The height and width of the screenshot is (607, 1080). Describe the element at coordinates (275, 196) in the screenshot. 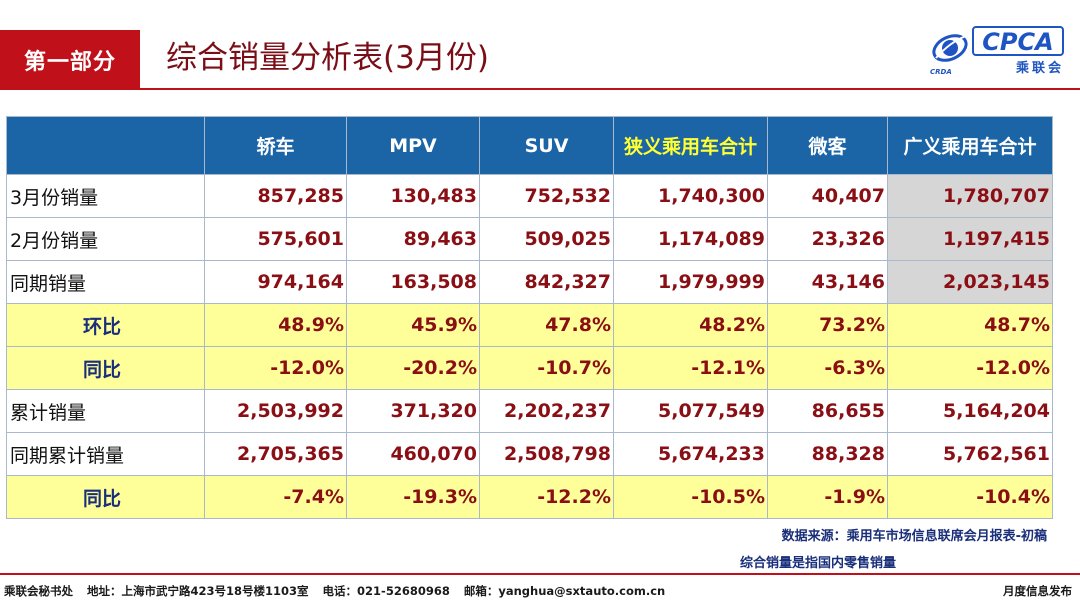

I see `table-cell: 857,285` at that location.